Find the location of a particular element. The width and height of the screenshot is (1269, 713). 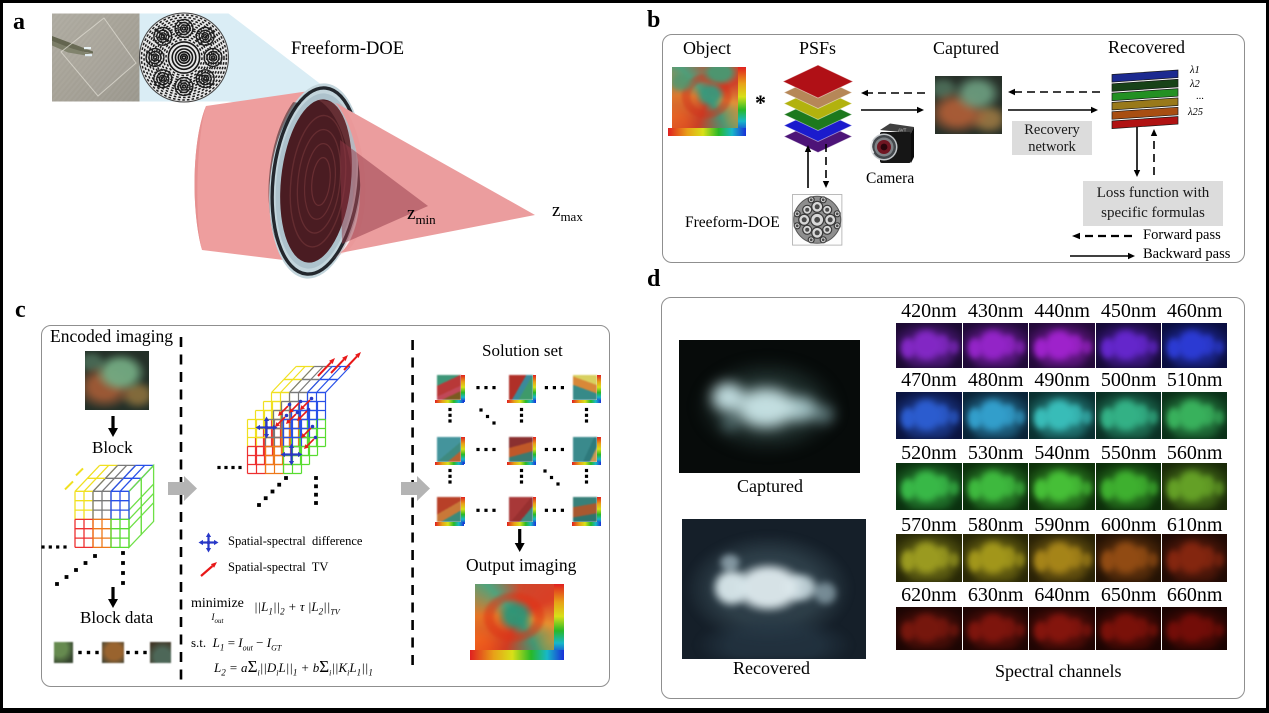

svg-text: AVT is located at coordinates (902, 130).